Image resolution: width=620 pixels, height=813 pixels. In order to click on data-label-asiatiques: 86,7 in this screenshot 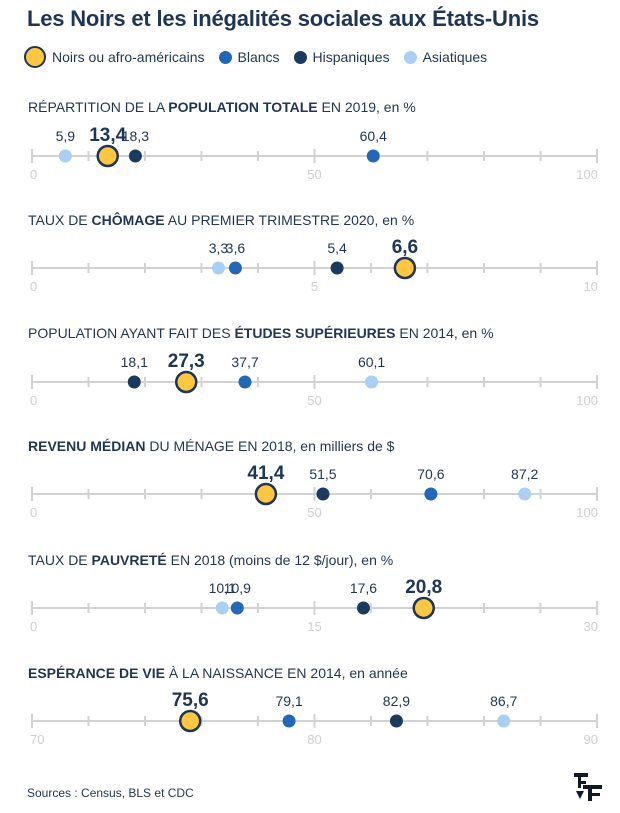, I will do `click(503, 701)`.